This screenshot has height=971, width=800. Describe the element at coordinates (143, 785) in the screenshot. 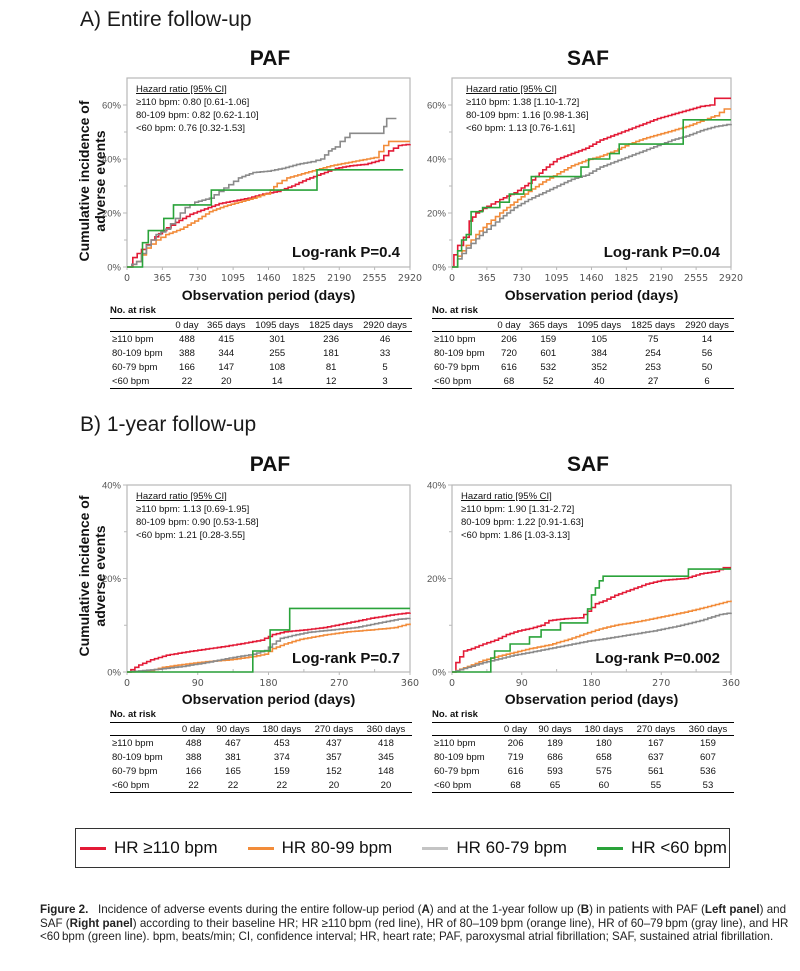

I see `risk-row-label: <60 bpm` at that location.